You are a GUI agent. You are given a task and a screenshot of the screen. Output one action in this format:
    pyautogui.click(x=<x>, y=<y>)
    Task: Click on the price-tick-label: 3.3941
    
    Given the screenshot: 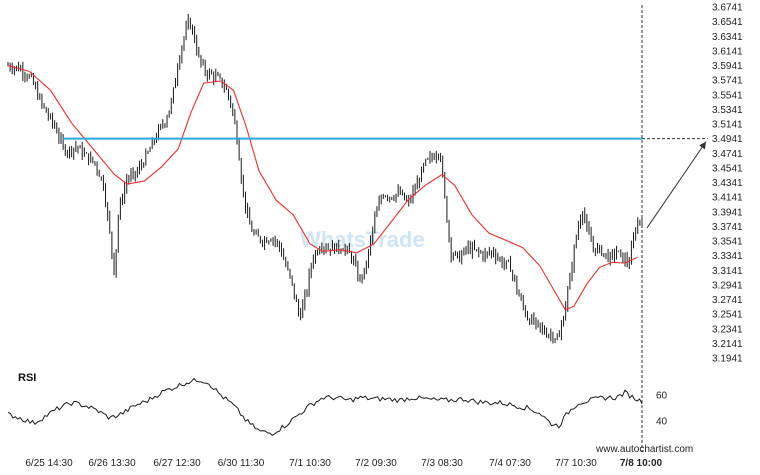 What is the action you would take?
    pyautogui.click(x=727, y=212)
    